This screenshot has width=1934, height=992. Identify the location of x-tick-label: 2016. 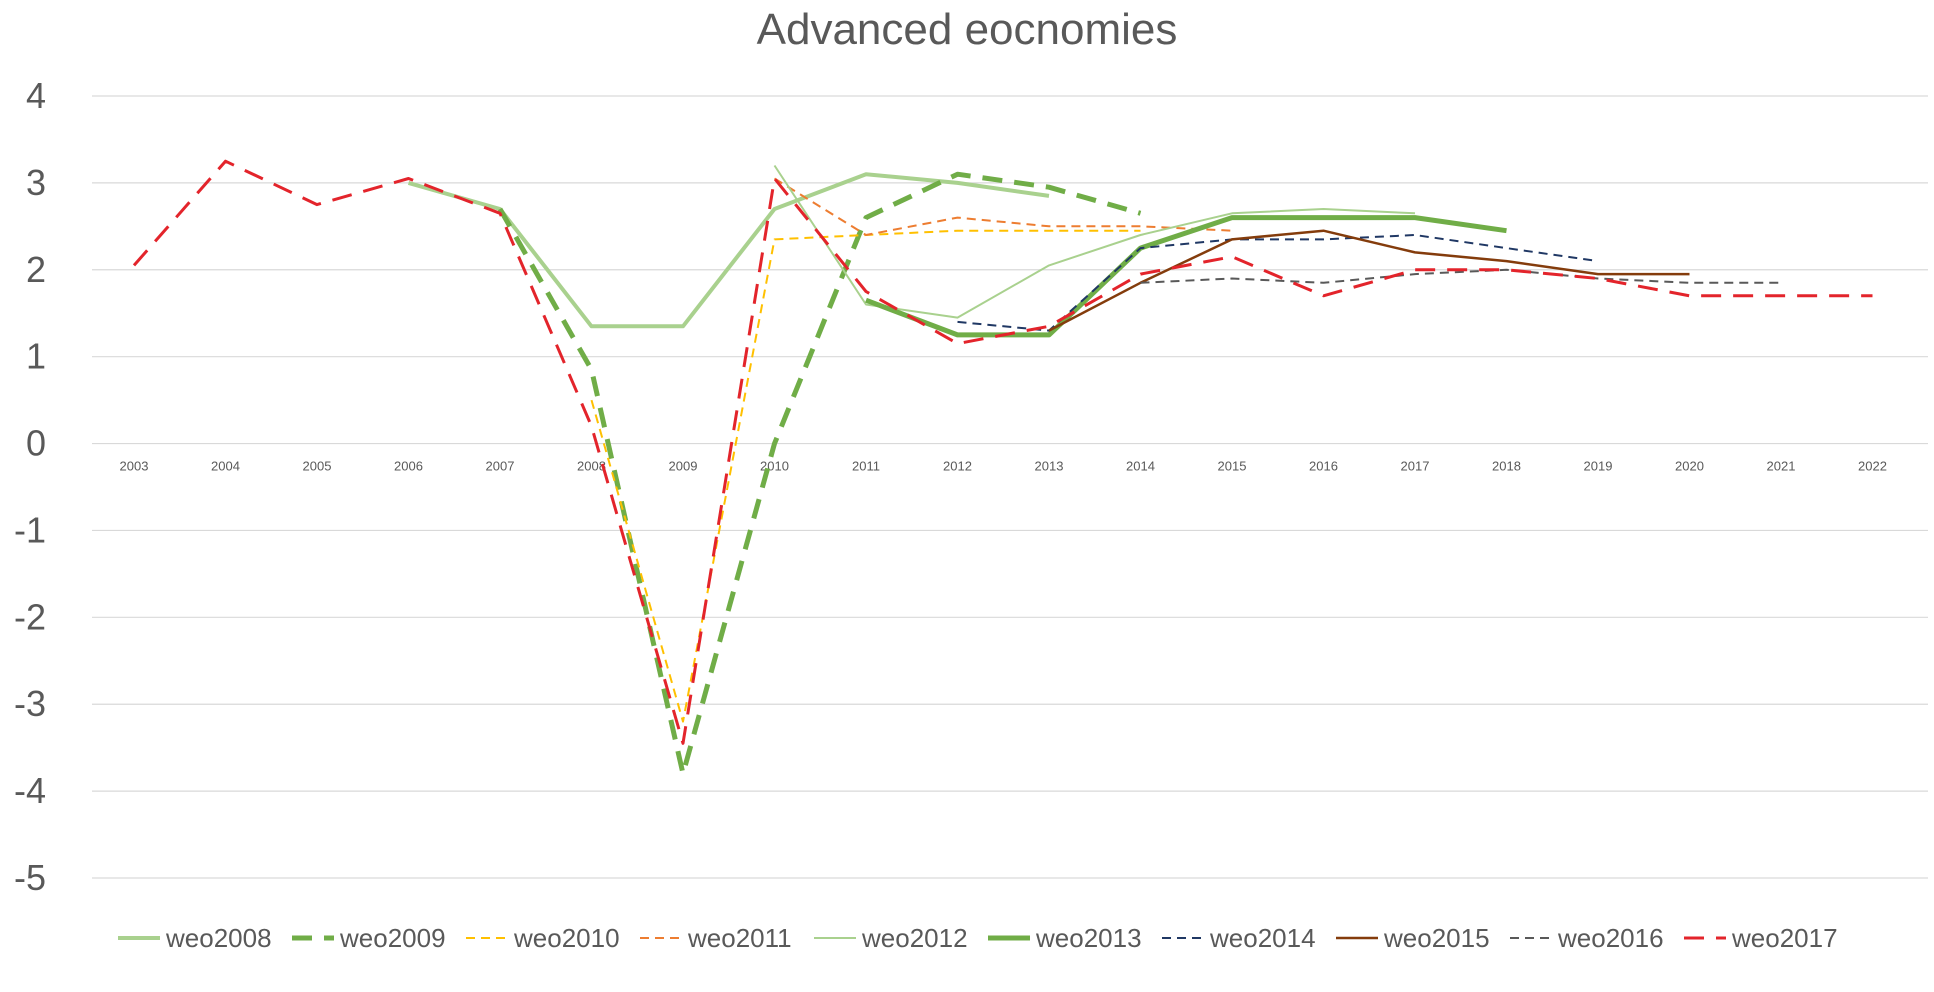
(1323, 466).